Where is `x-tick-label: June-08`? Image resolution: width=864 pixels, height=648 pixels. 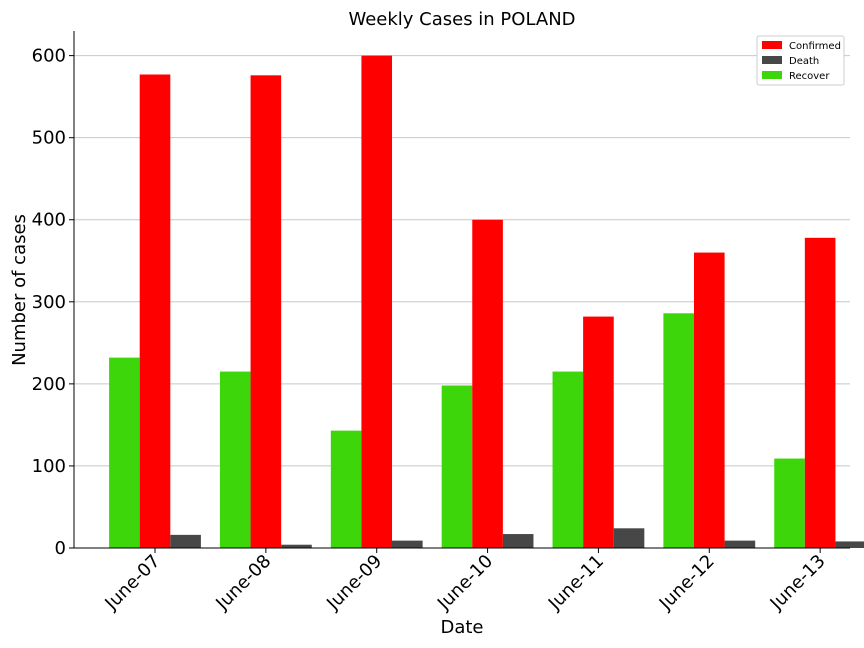 x-tick-label: June-08 is located at coordinates (243, 583).